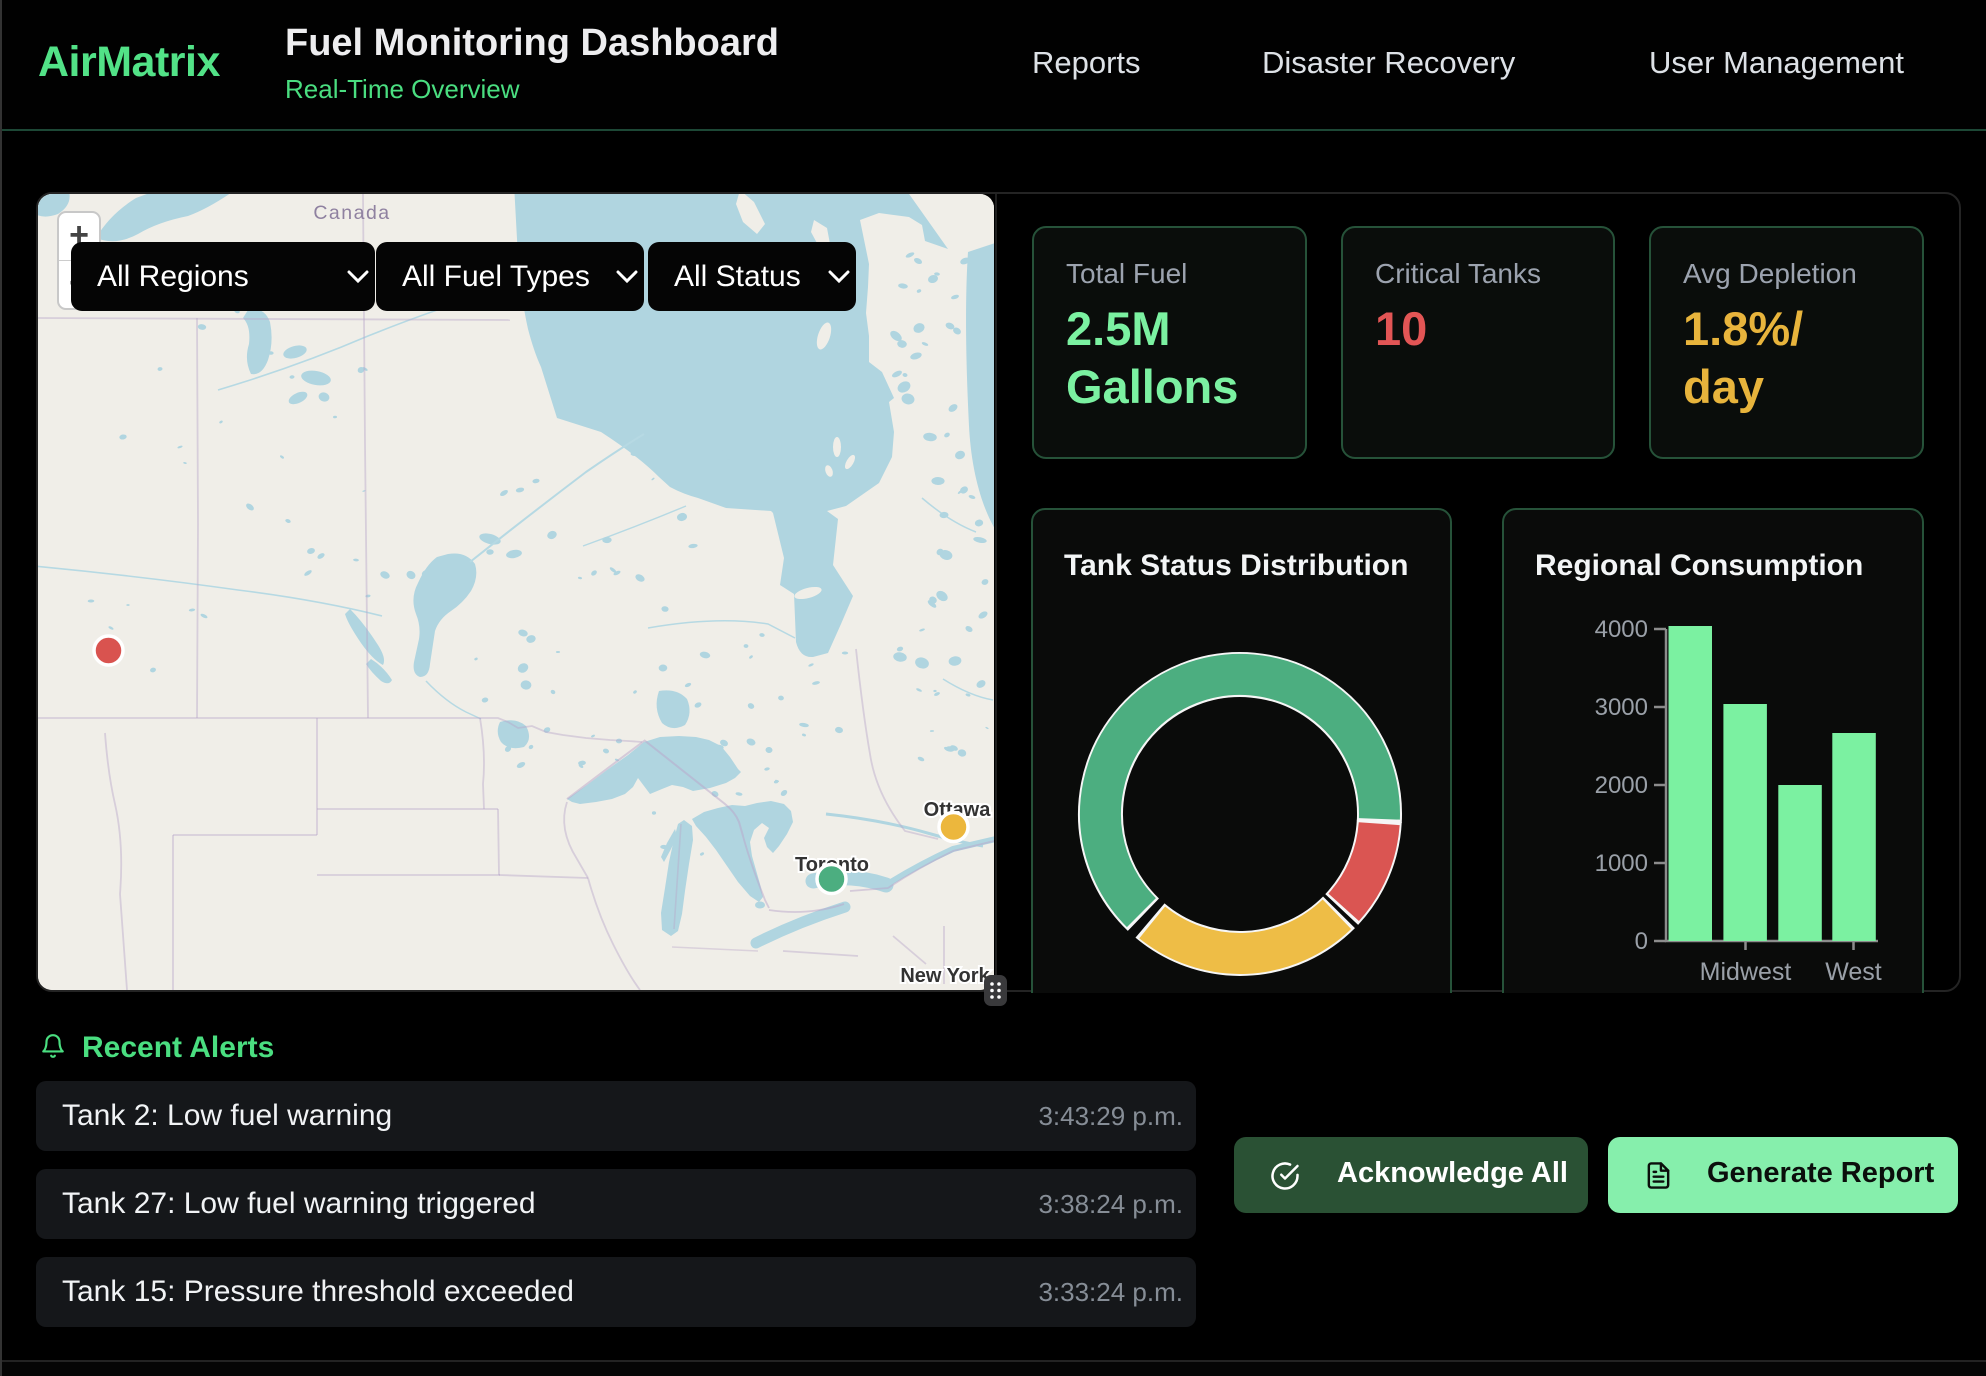  What do you see at coordinates (1621, 707) in the screenshot?
I see `svg-text: 3000` at bounding box center [1621, 707].